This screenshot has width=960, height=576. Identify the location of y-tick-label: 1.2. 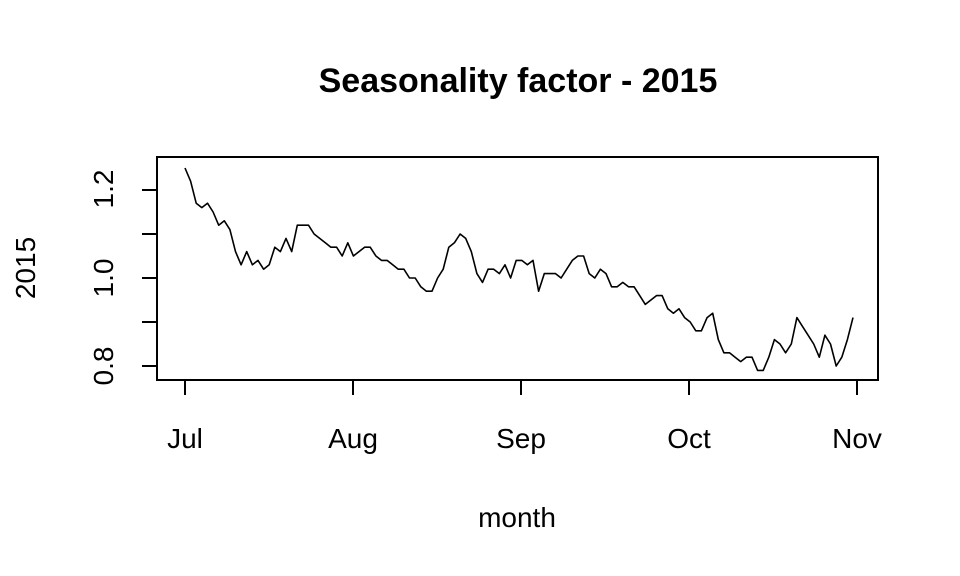
(103, 189).